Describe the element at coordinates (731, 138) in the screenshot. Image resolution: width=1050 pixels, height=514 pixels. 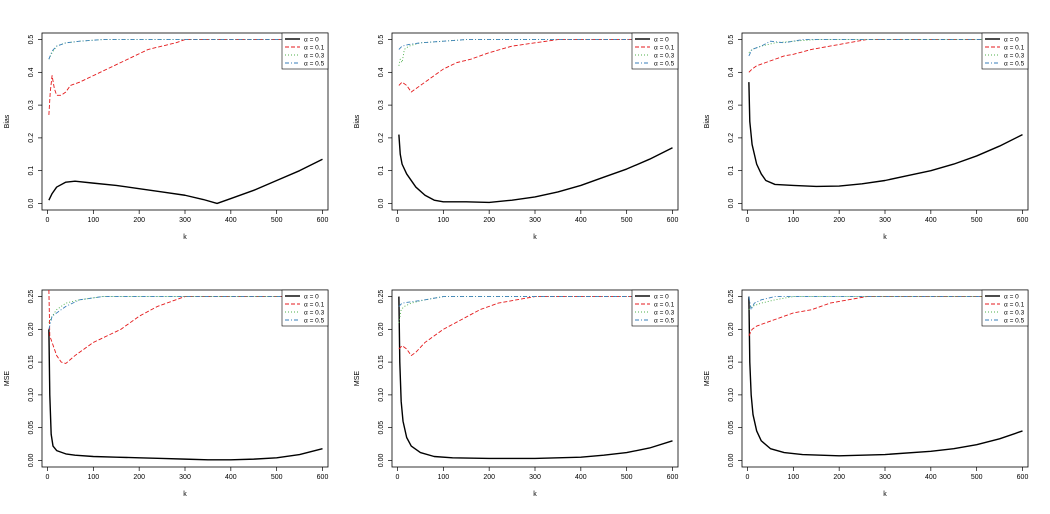
I see `y-tick-label: 0.2` at that location.